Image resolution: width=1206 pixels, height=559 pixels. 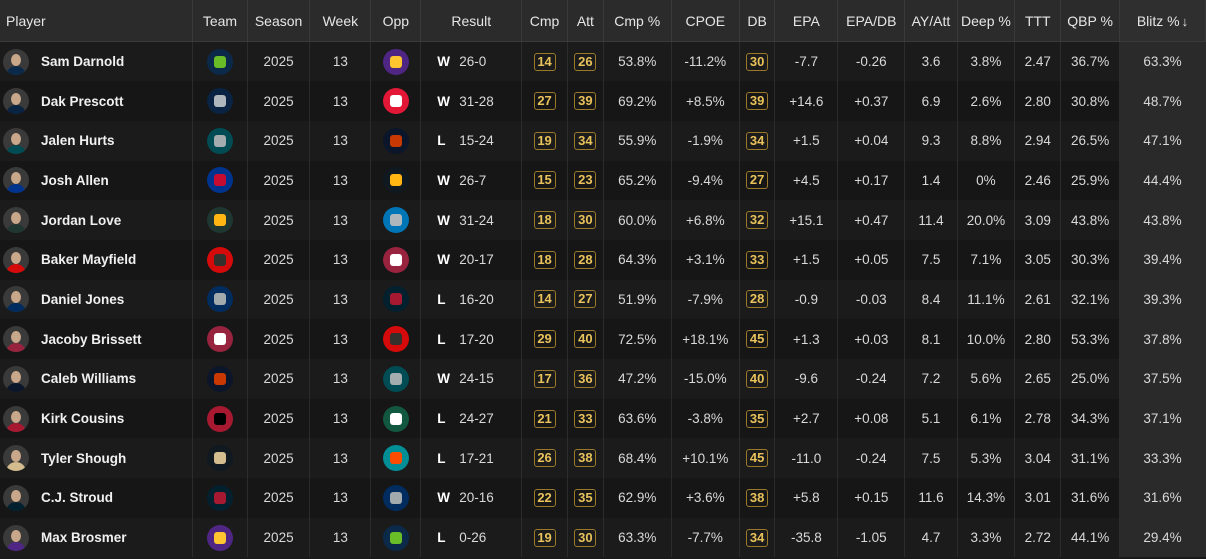 I want to click on player-cell: Baker Mayfield, so click(x=97, y=259).